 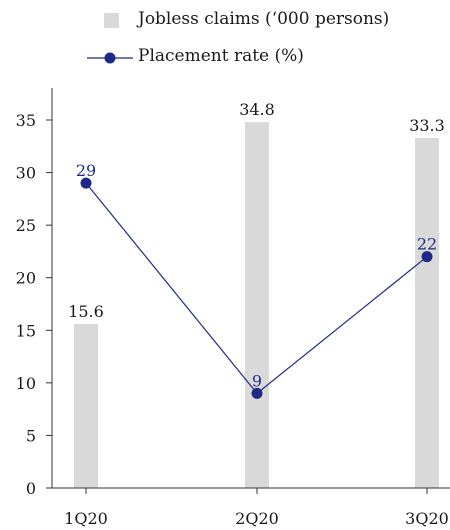 I want to click on placement-rate-label: 22, so click(x=427, y=244).